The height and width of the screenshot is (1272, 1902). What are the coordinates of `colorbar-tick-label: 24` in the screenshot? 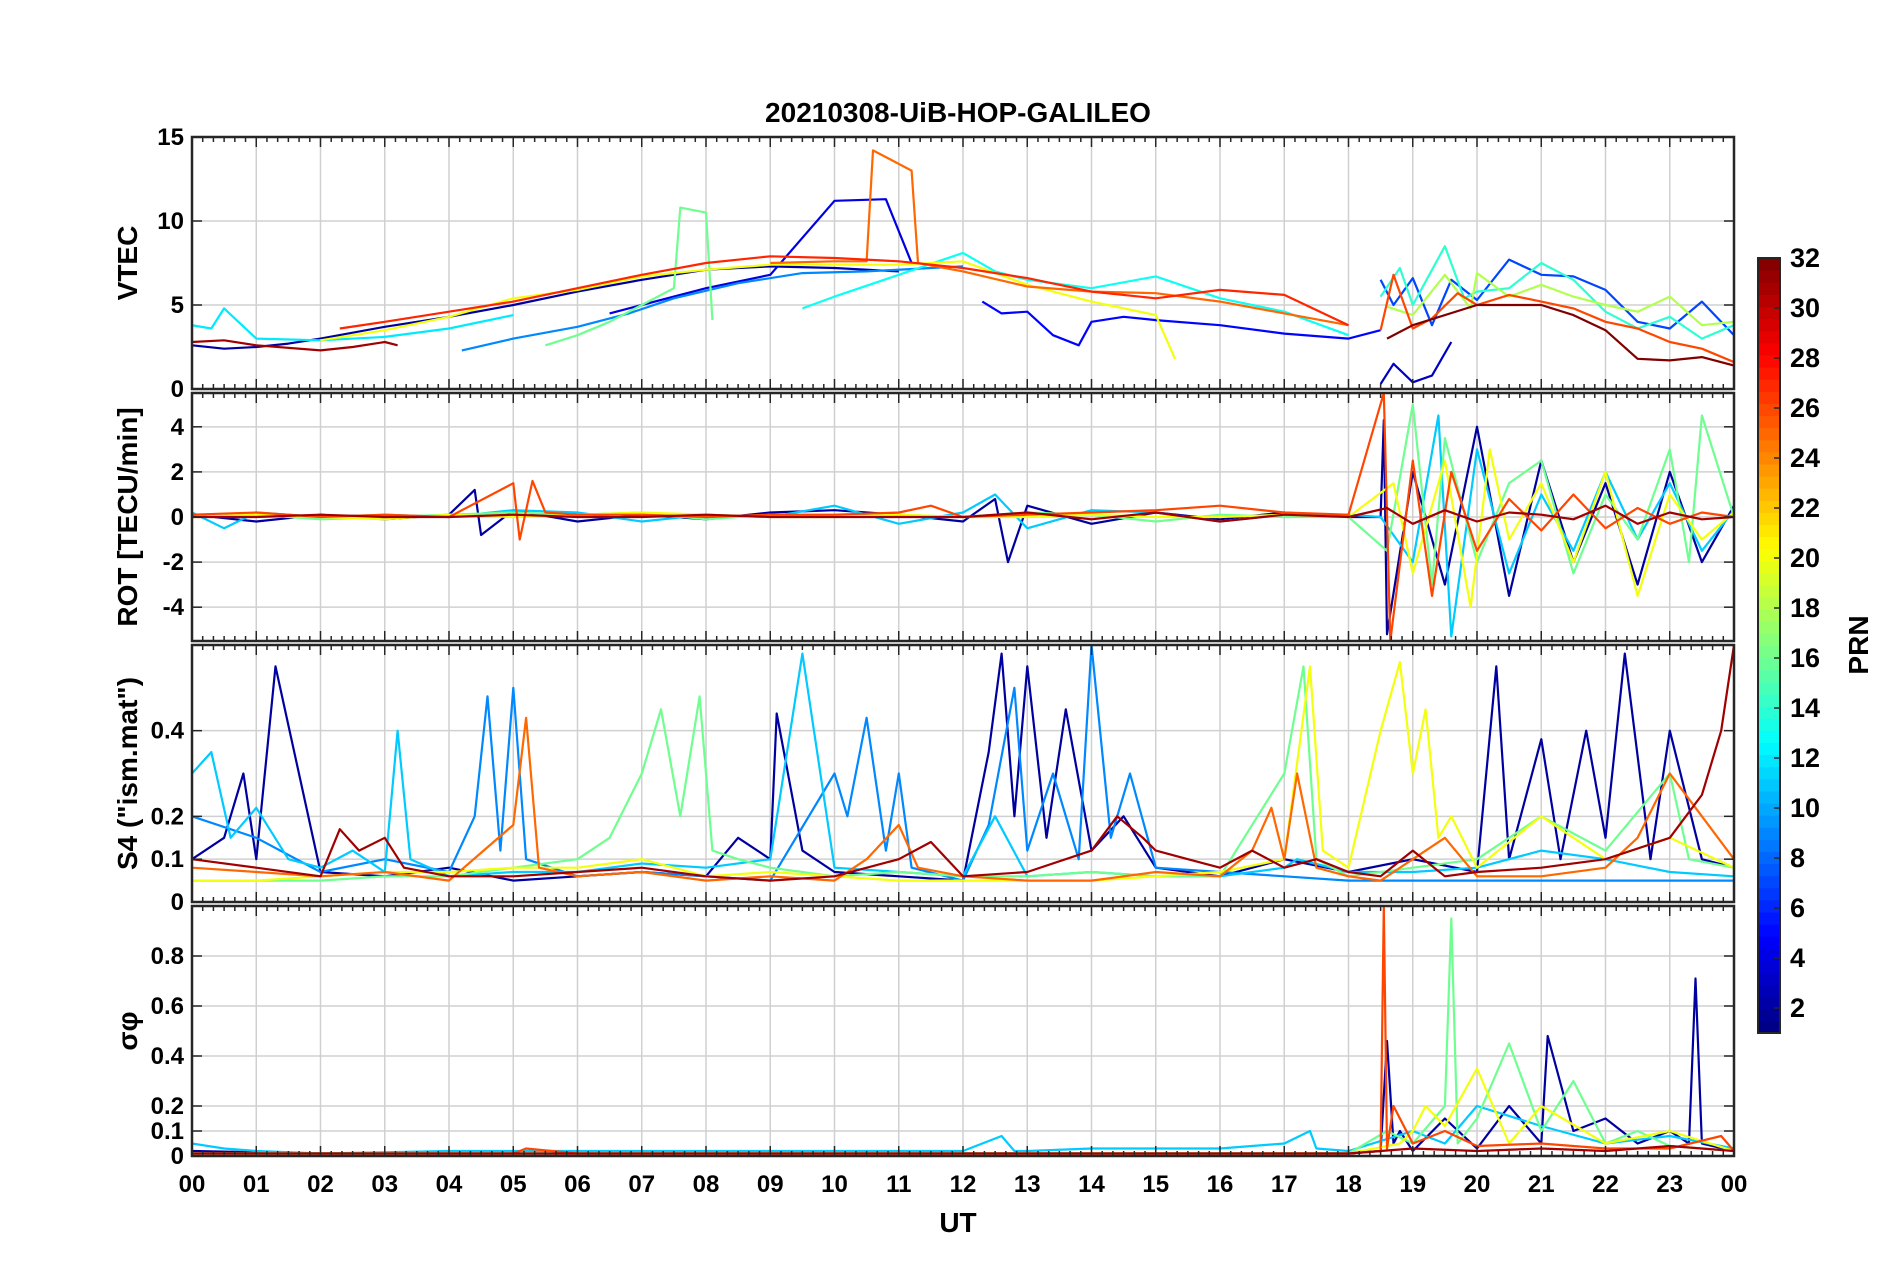 It's located at (1805, 458).